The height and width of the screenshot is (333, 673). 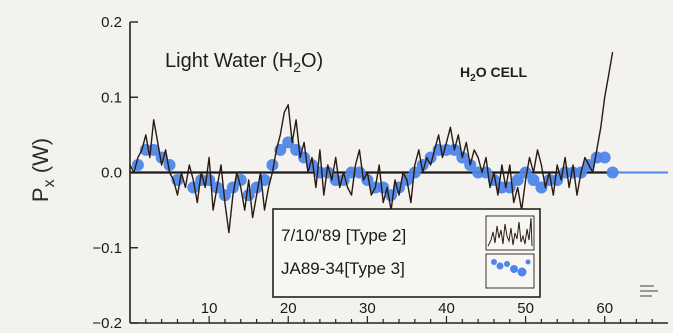 I want to click on y-tick-label-2: 0.0, so click(x=111, y=173).